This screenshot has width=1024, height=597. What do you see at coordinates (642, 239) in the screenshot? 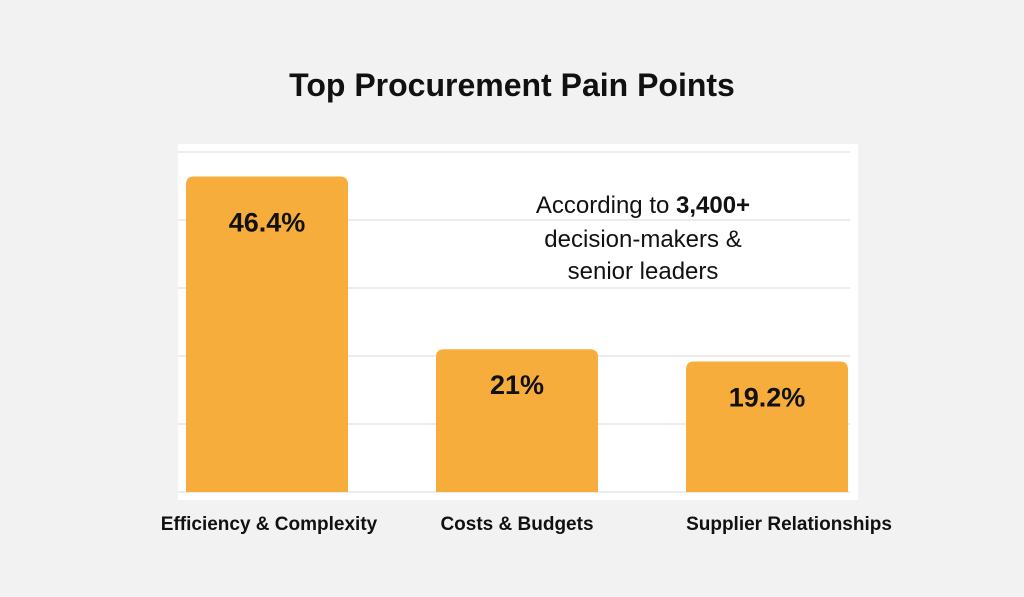
I see `annotation-line-2: decision-makers &` at bounding box center [642, 239].